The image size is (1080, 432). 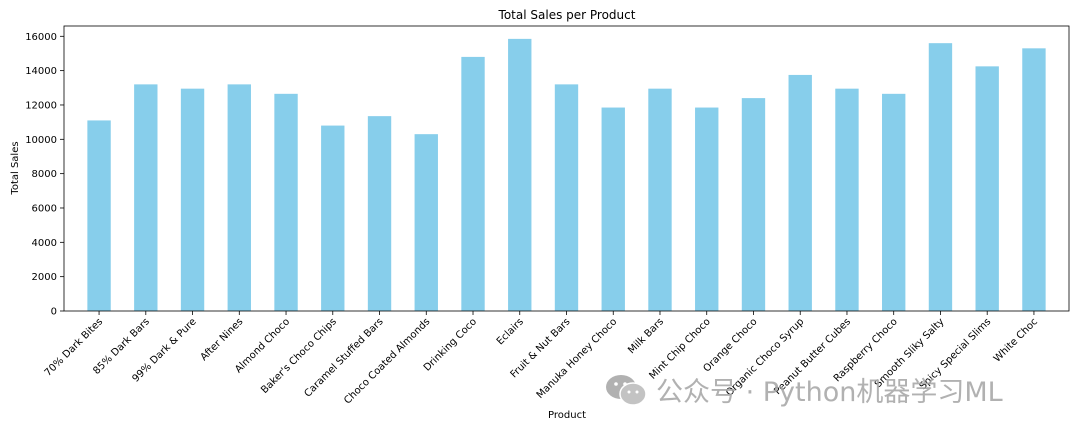 I want to click on bar-baker-s-choco-chips, so click(x=333, y=218).